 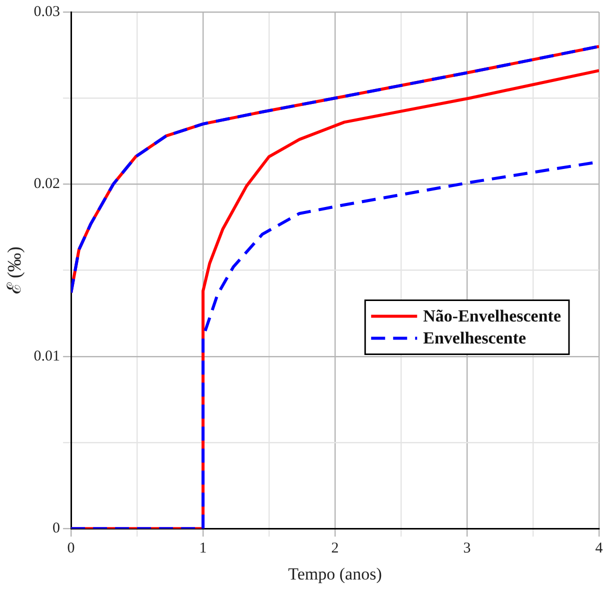 What do you see at coordinates (335, 574) in the screenshot?
I see `x-axis-title: Tempo (anos)` at bounding box center [335, 574].